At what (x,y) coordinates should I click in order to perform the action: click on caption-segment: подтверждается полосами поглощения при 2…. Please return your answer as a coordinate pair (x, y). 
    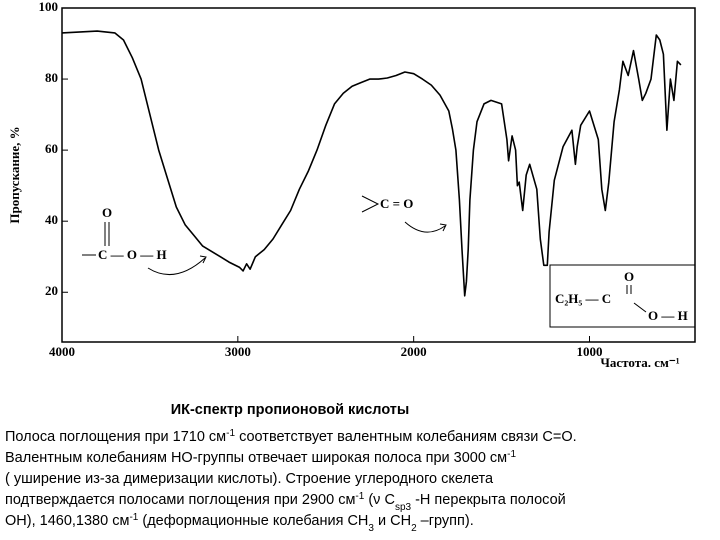
    Looking at the image, I should click on (180, 500).